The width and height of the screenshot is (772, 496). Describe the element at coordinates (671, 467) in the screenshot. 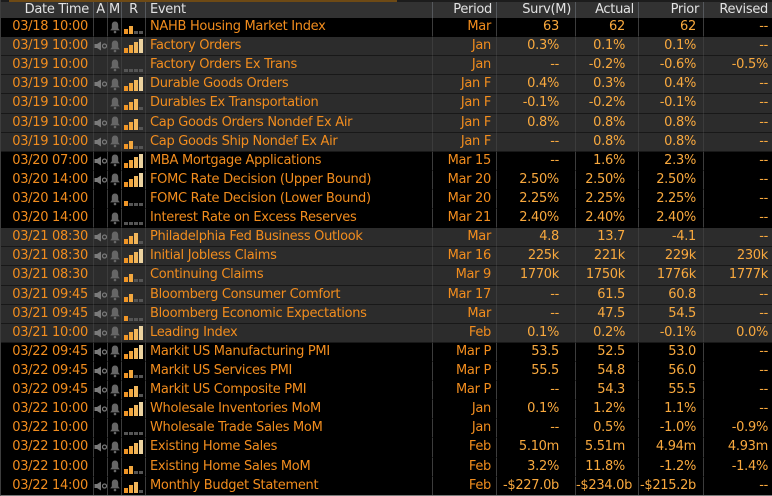

I see `prior-value-cell: -1.2%` at that location.